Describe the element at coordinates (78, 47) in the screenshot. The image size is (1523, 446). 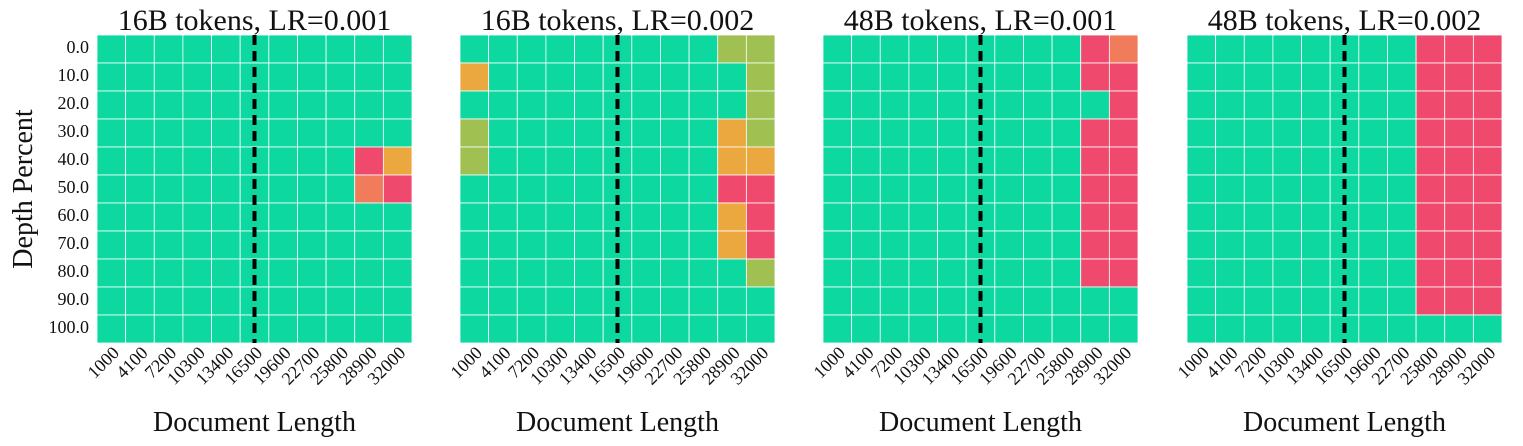
I see `y-tick-label: 0.0` at that location.